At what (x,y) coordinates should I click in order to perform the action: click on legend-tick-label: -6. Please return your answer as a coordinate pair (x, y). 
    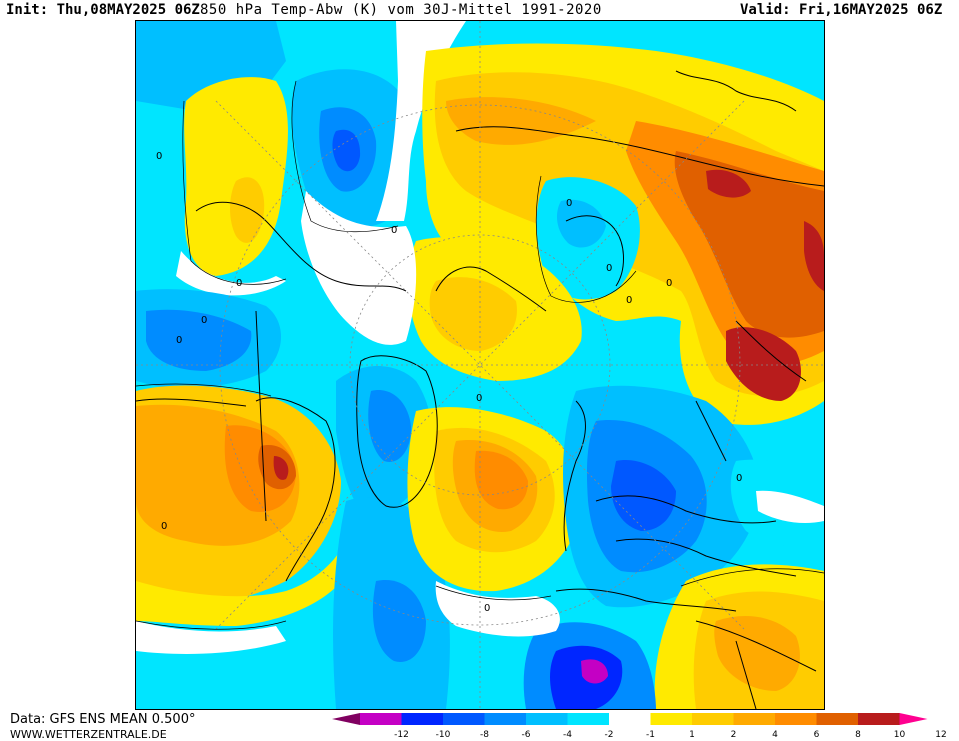
    Looking at the image, I should click on (526, 735).